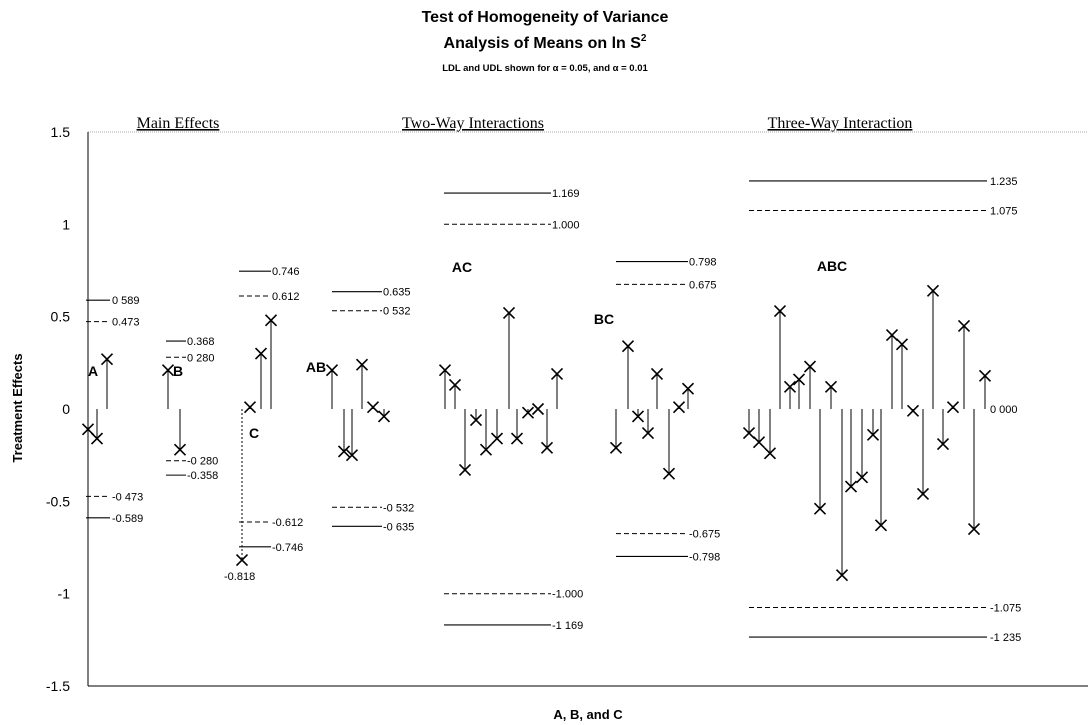 The width and height of the screenshot is (1091, 725). Describe the element at coordinates (93, 371) in the screenshot. I see `group-label-a: A` at that location.